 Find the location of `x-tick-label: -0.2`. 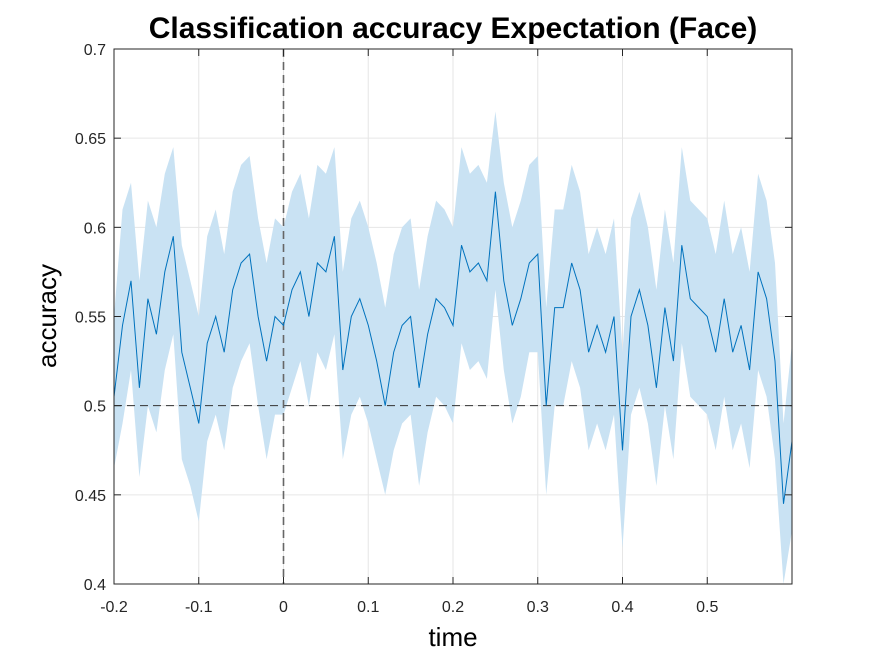

x-tick-label: -0.2 is located at coordinates (114, 607).